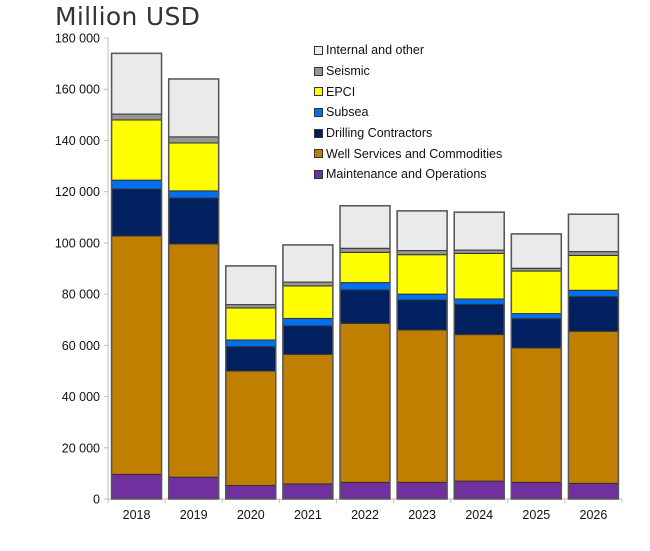 The image size is (650, 551). I want to click on x-tick-label: 2025, so click(536, 515).